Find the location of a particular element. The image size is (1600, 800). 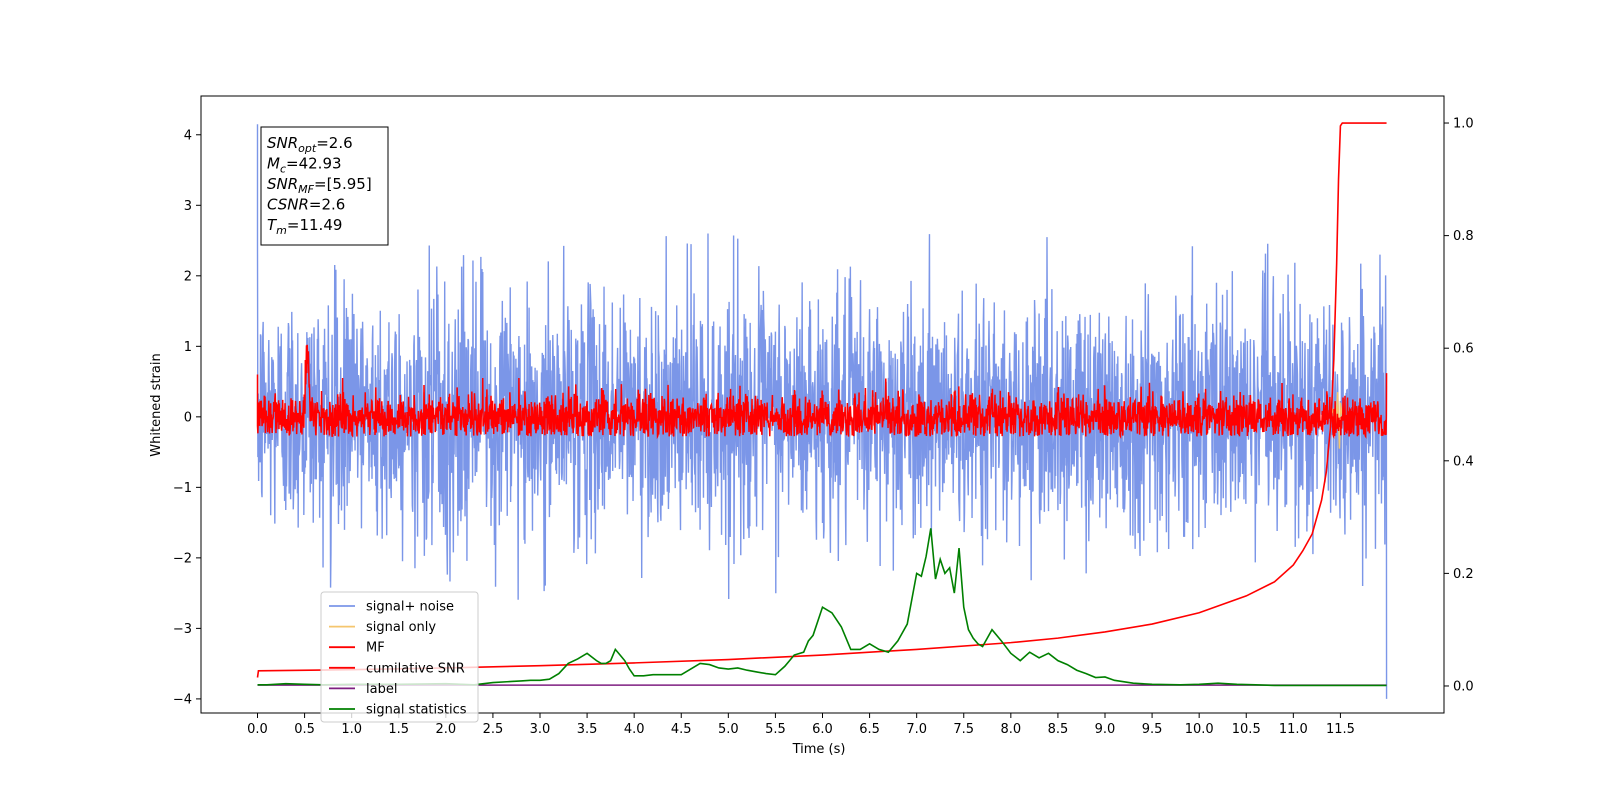

x-tick-label: 4.5 is located at coordinates (681, 729).